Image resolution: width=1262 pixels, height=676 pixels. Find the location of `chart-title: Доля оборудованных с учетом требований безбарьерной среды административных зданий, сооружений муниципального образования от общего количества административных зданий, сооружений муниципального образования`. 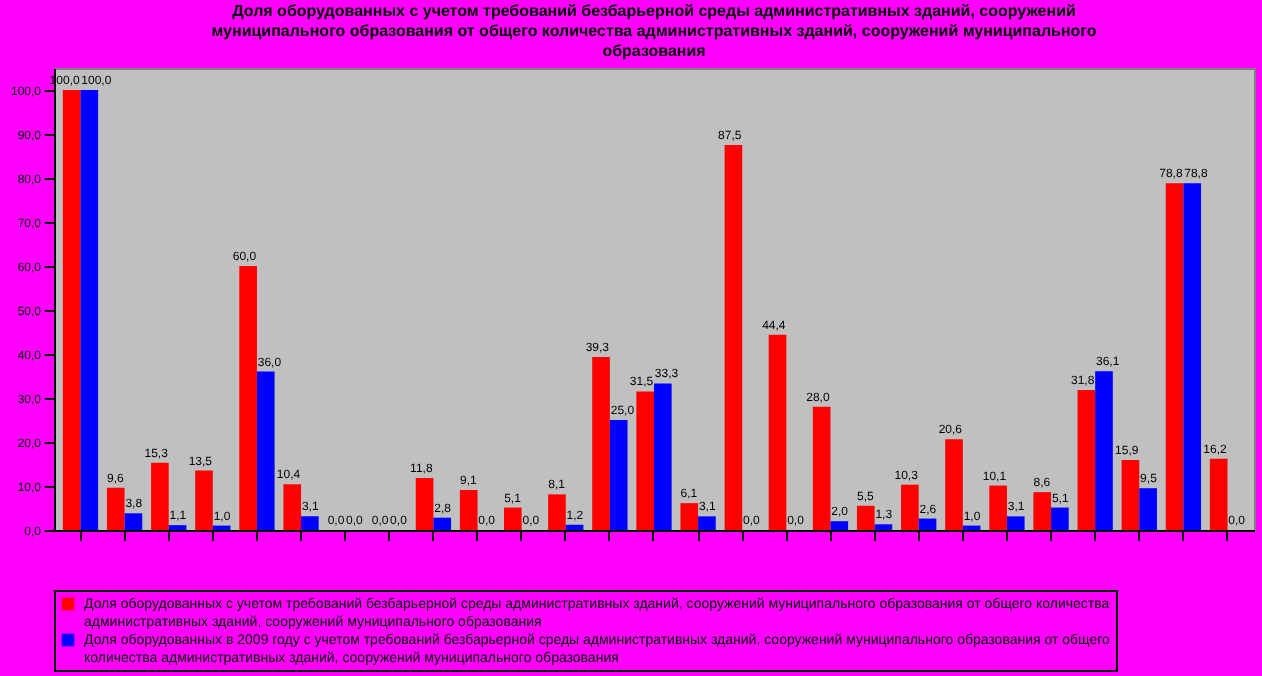

chart-title: Доля оборудованных с учетом требований безбарьерной среды административных зданий, сооружений муниципального образования от общего количества административных зданий, сооружений муниципального образования is located at coordinates (654, 31).